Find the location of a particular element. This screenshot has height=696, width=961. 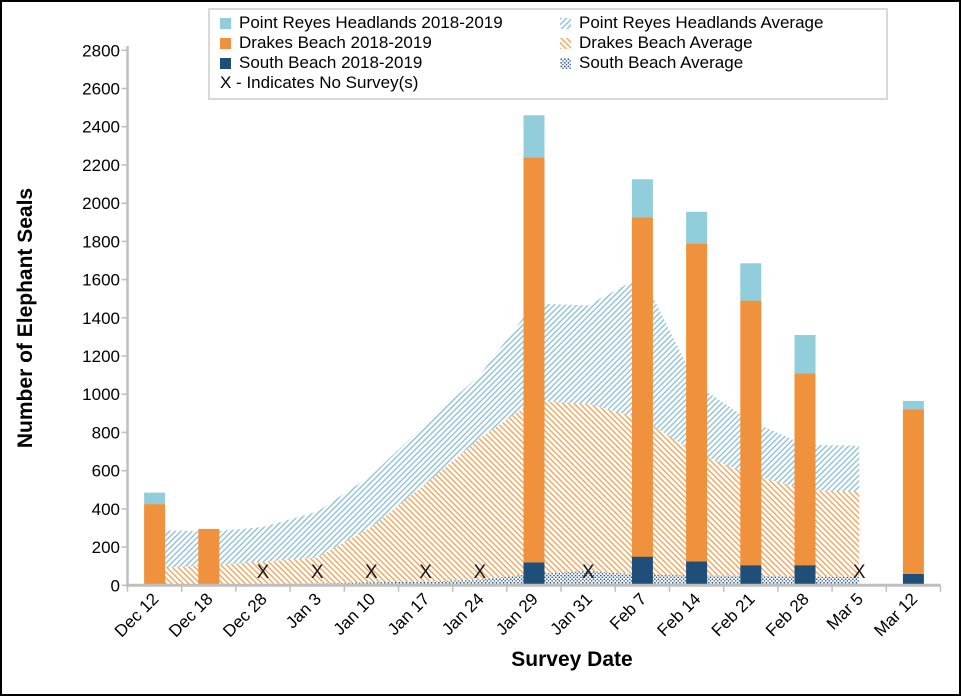

y-tick-label: 2200 is located at coordinates (101, 165).